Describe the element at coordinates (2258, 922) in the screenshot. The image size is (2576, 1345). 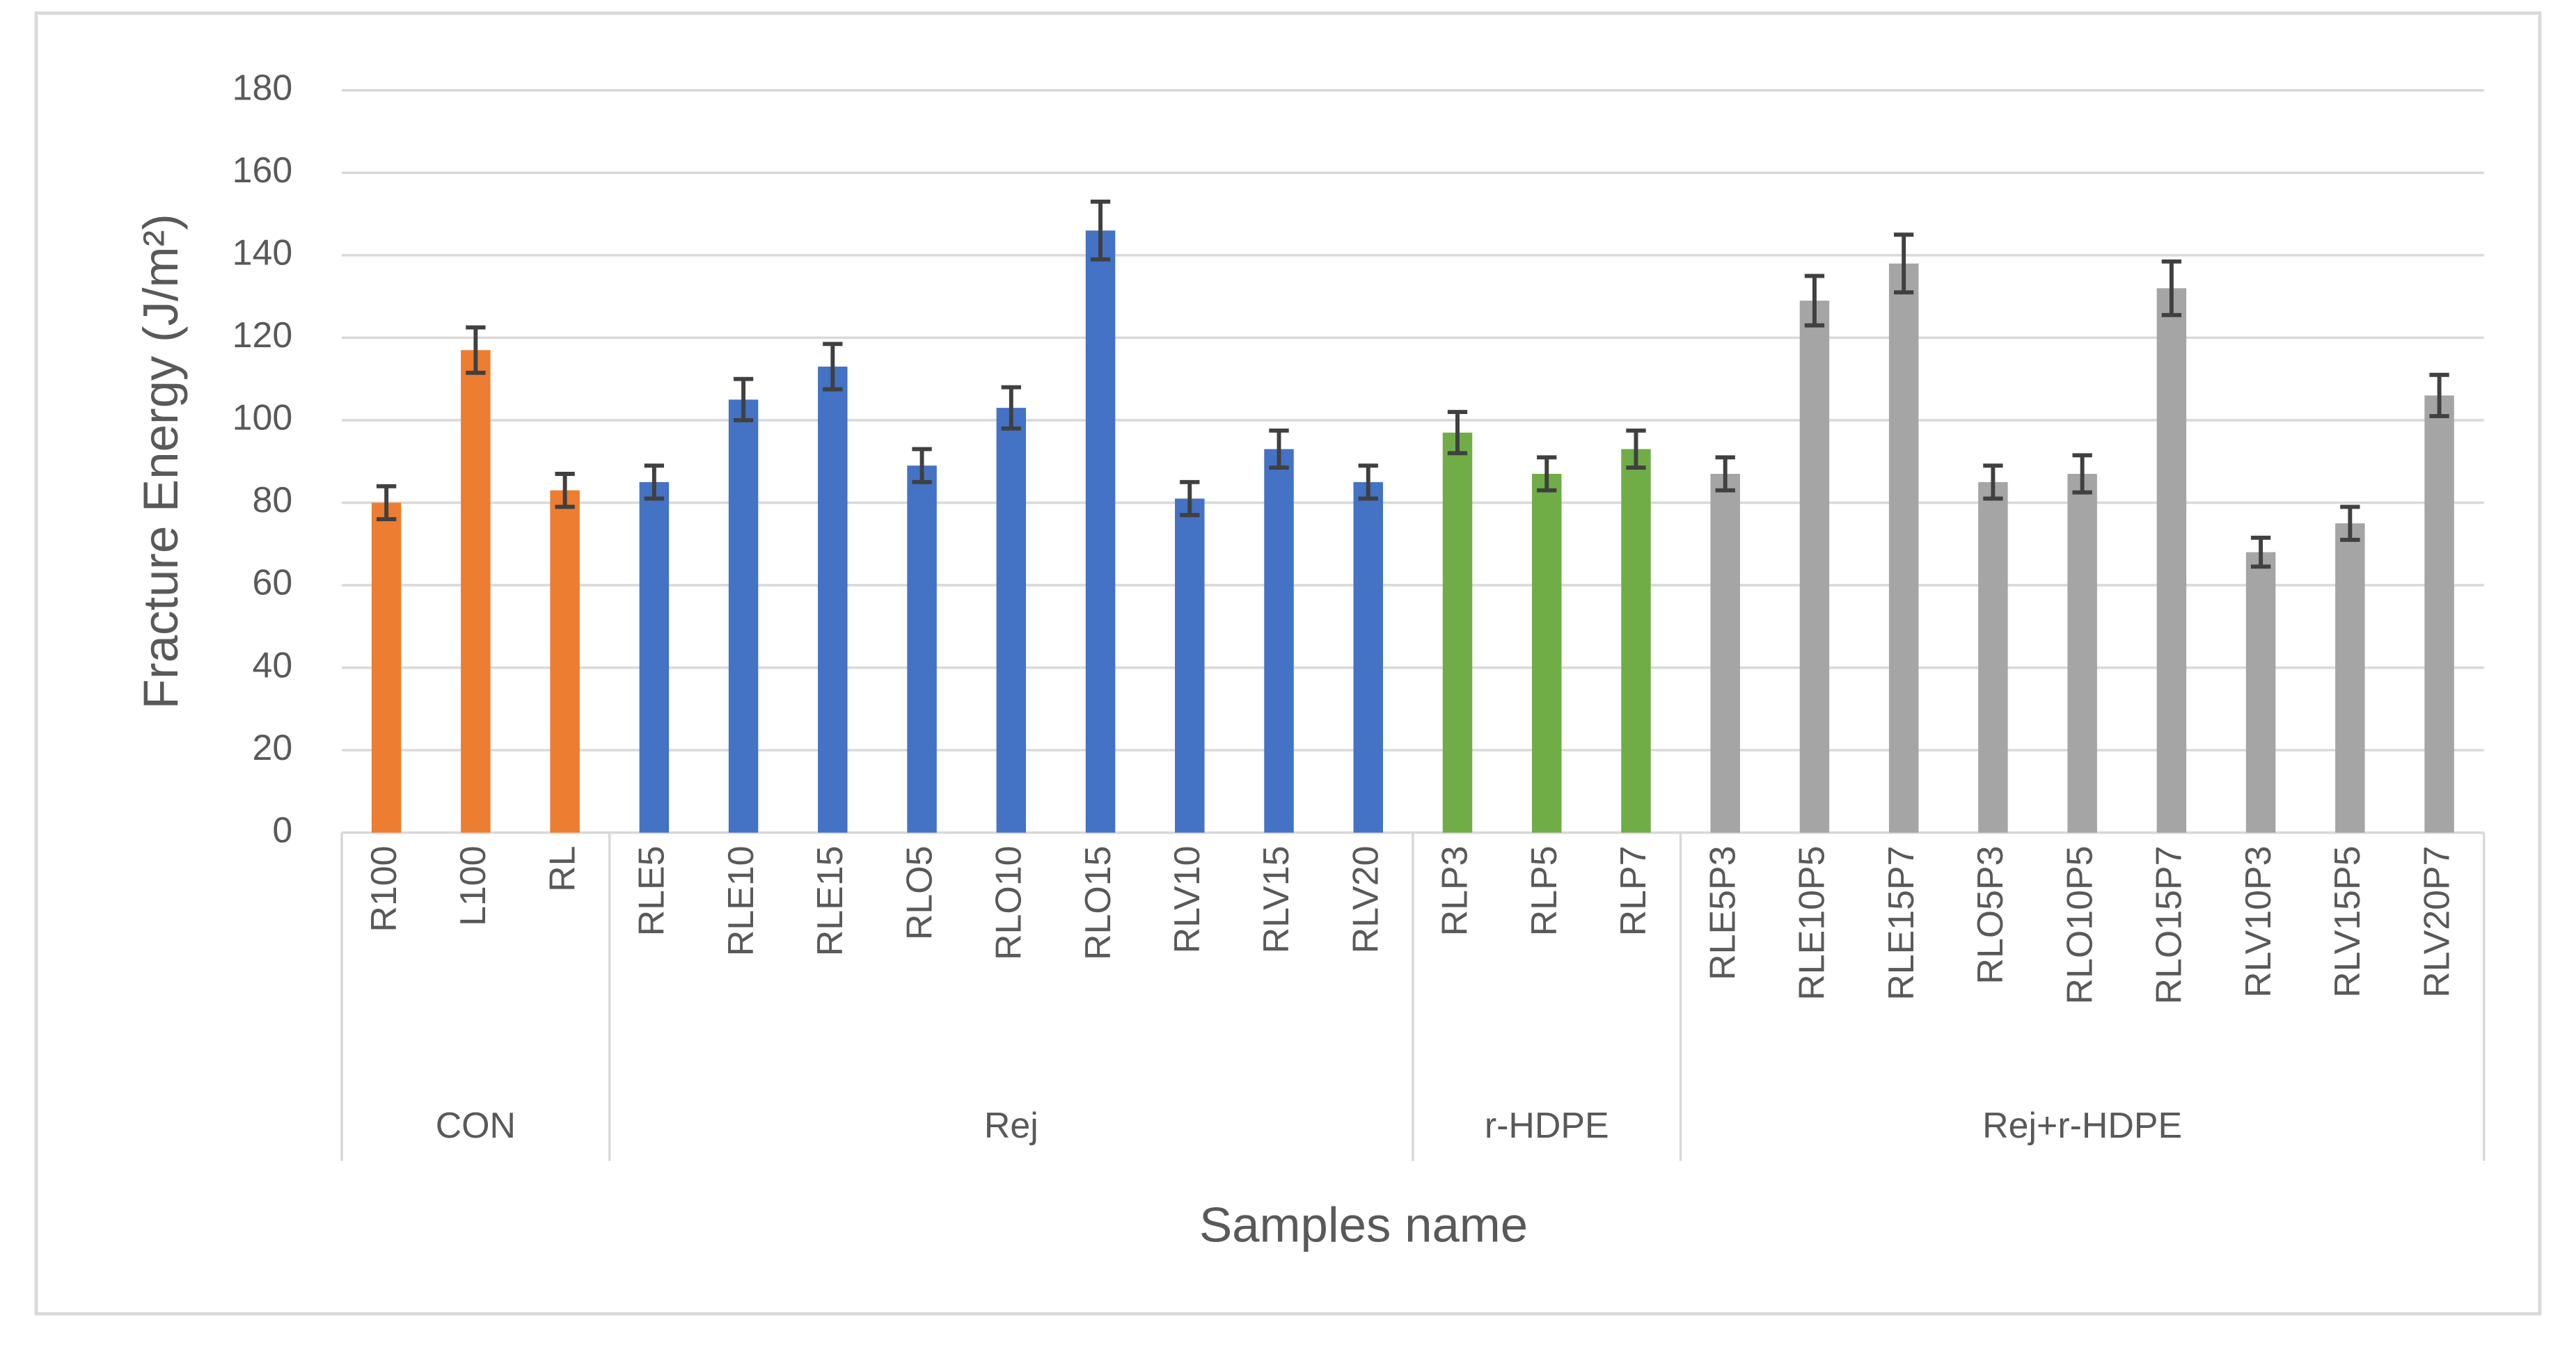
I see `x-tick-label: RLV10P3` at that location.